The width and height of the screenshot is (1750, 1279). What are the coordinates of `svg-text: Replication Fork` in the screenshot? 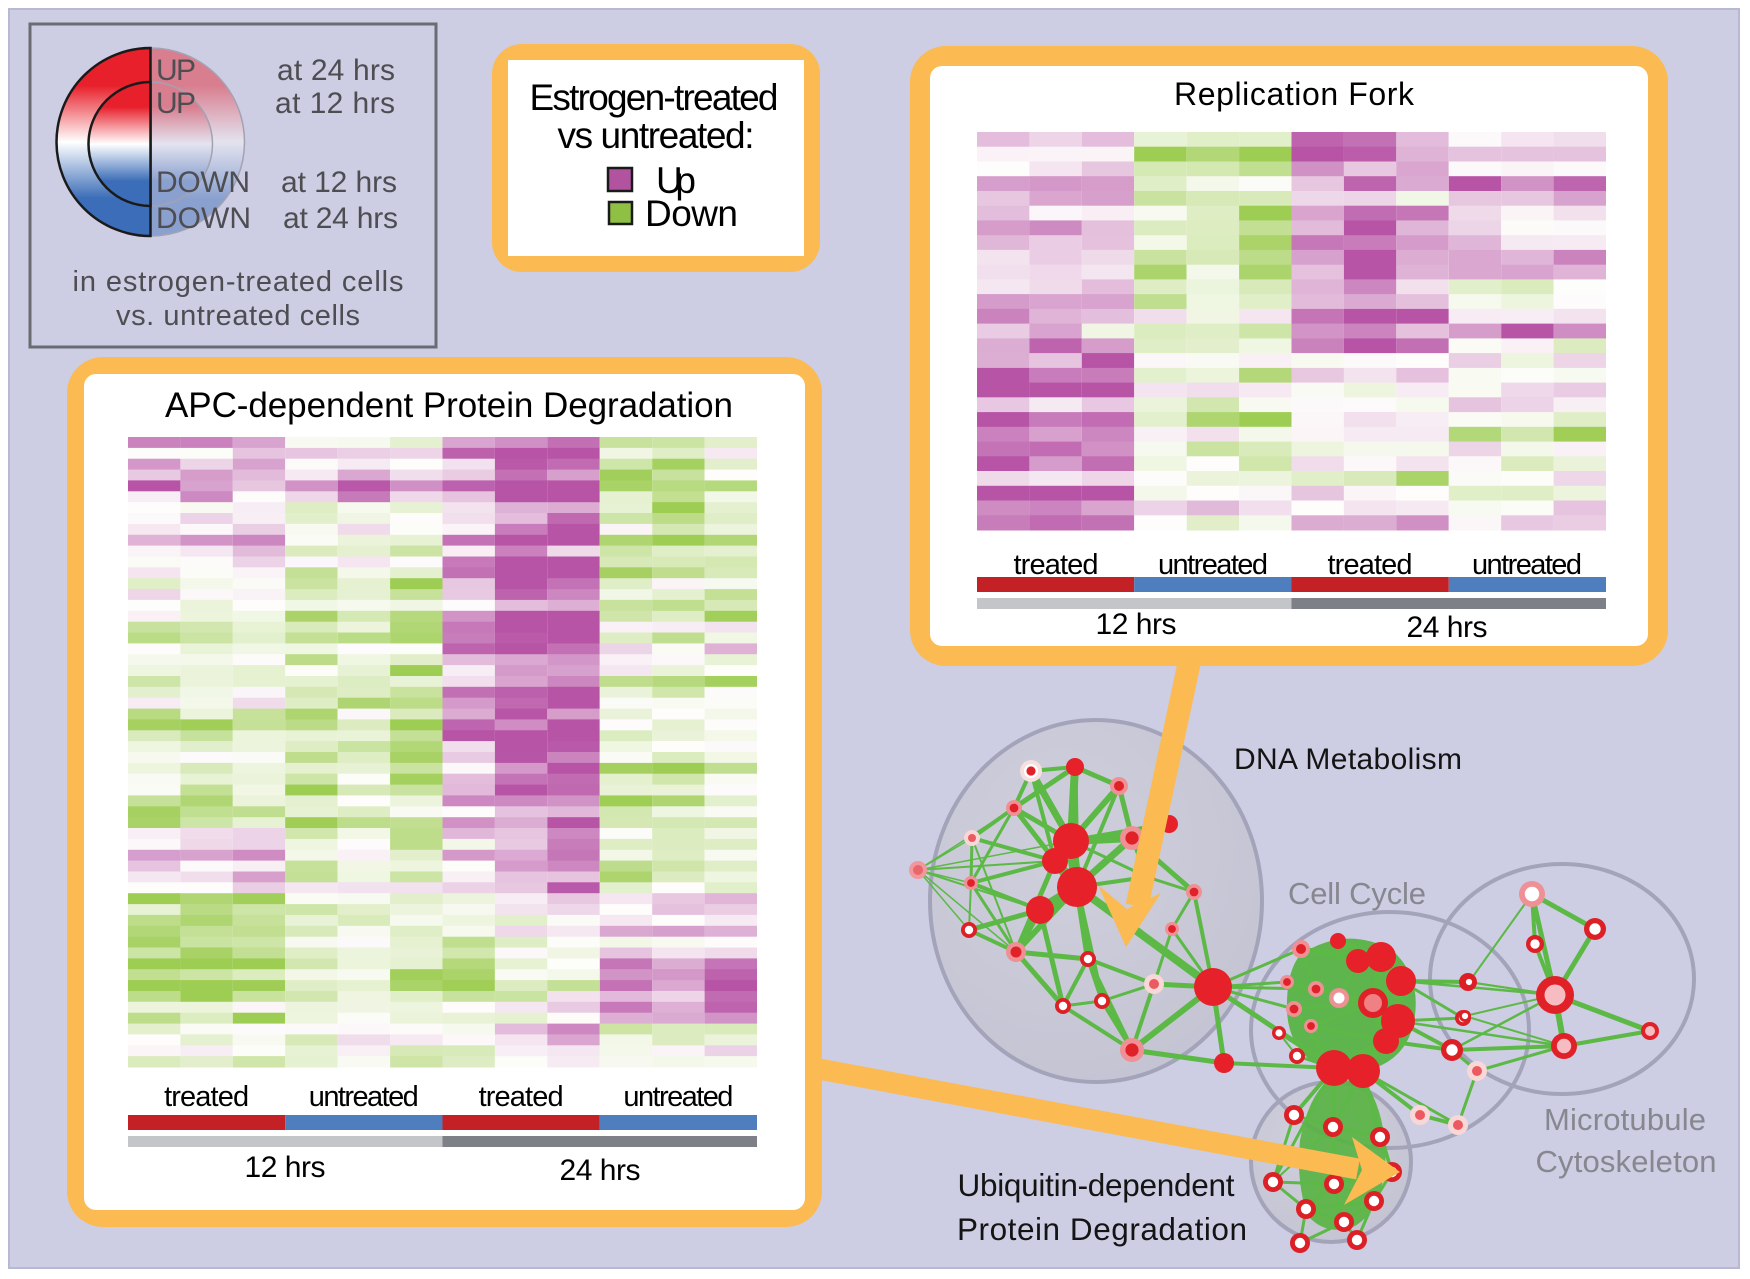 It's located at (1294, 94).